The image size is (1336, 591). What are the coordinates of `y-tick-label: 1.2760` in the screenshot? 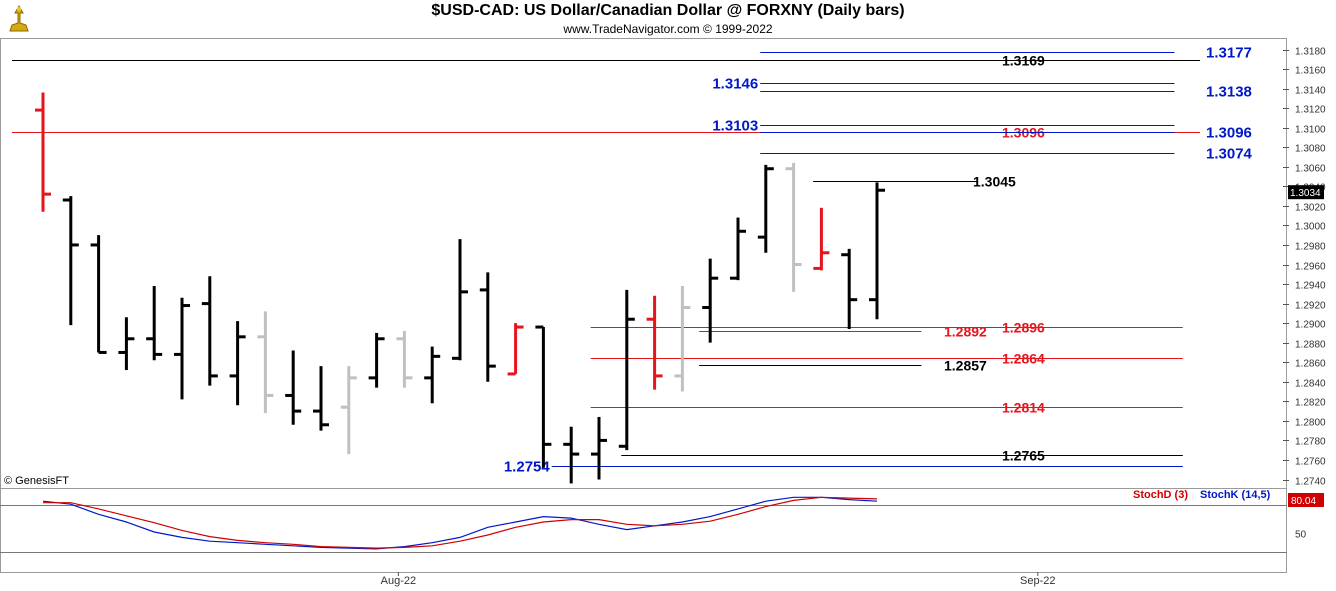 It's located at (1310, 462).